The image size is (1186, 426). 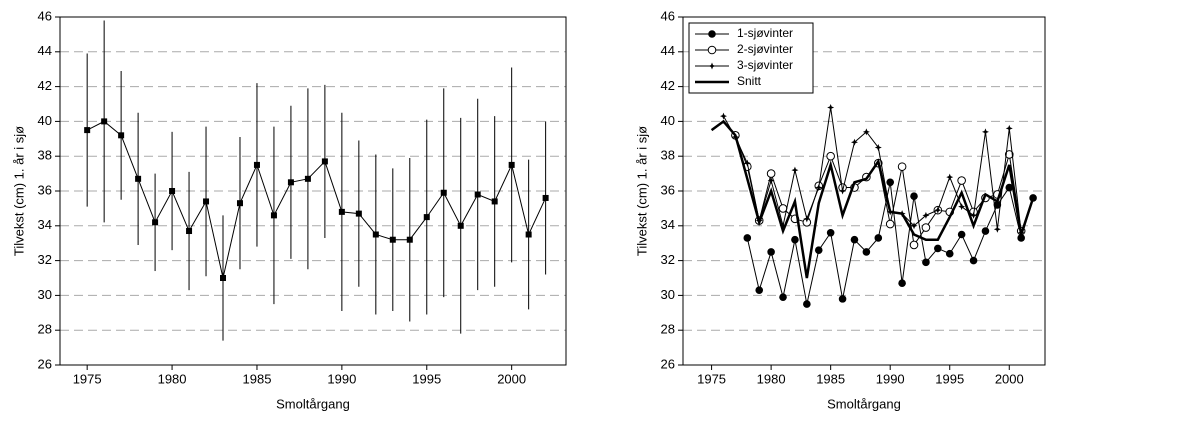 What do you see at coordinates (668, 329) in the screenshot?
I see `y-tick-label: 28` at bounding box center [668, 329].